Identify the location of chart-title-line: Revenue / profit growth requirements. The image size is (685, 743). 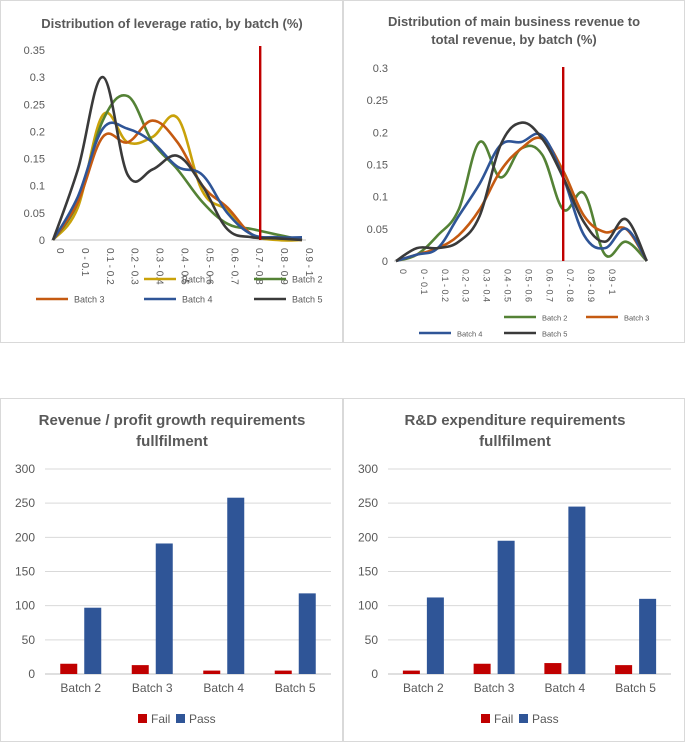
(172, 420).